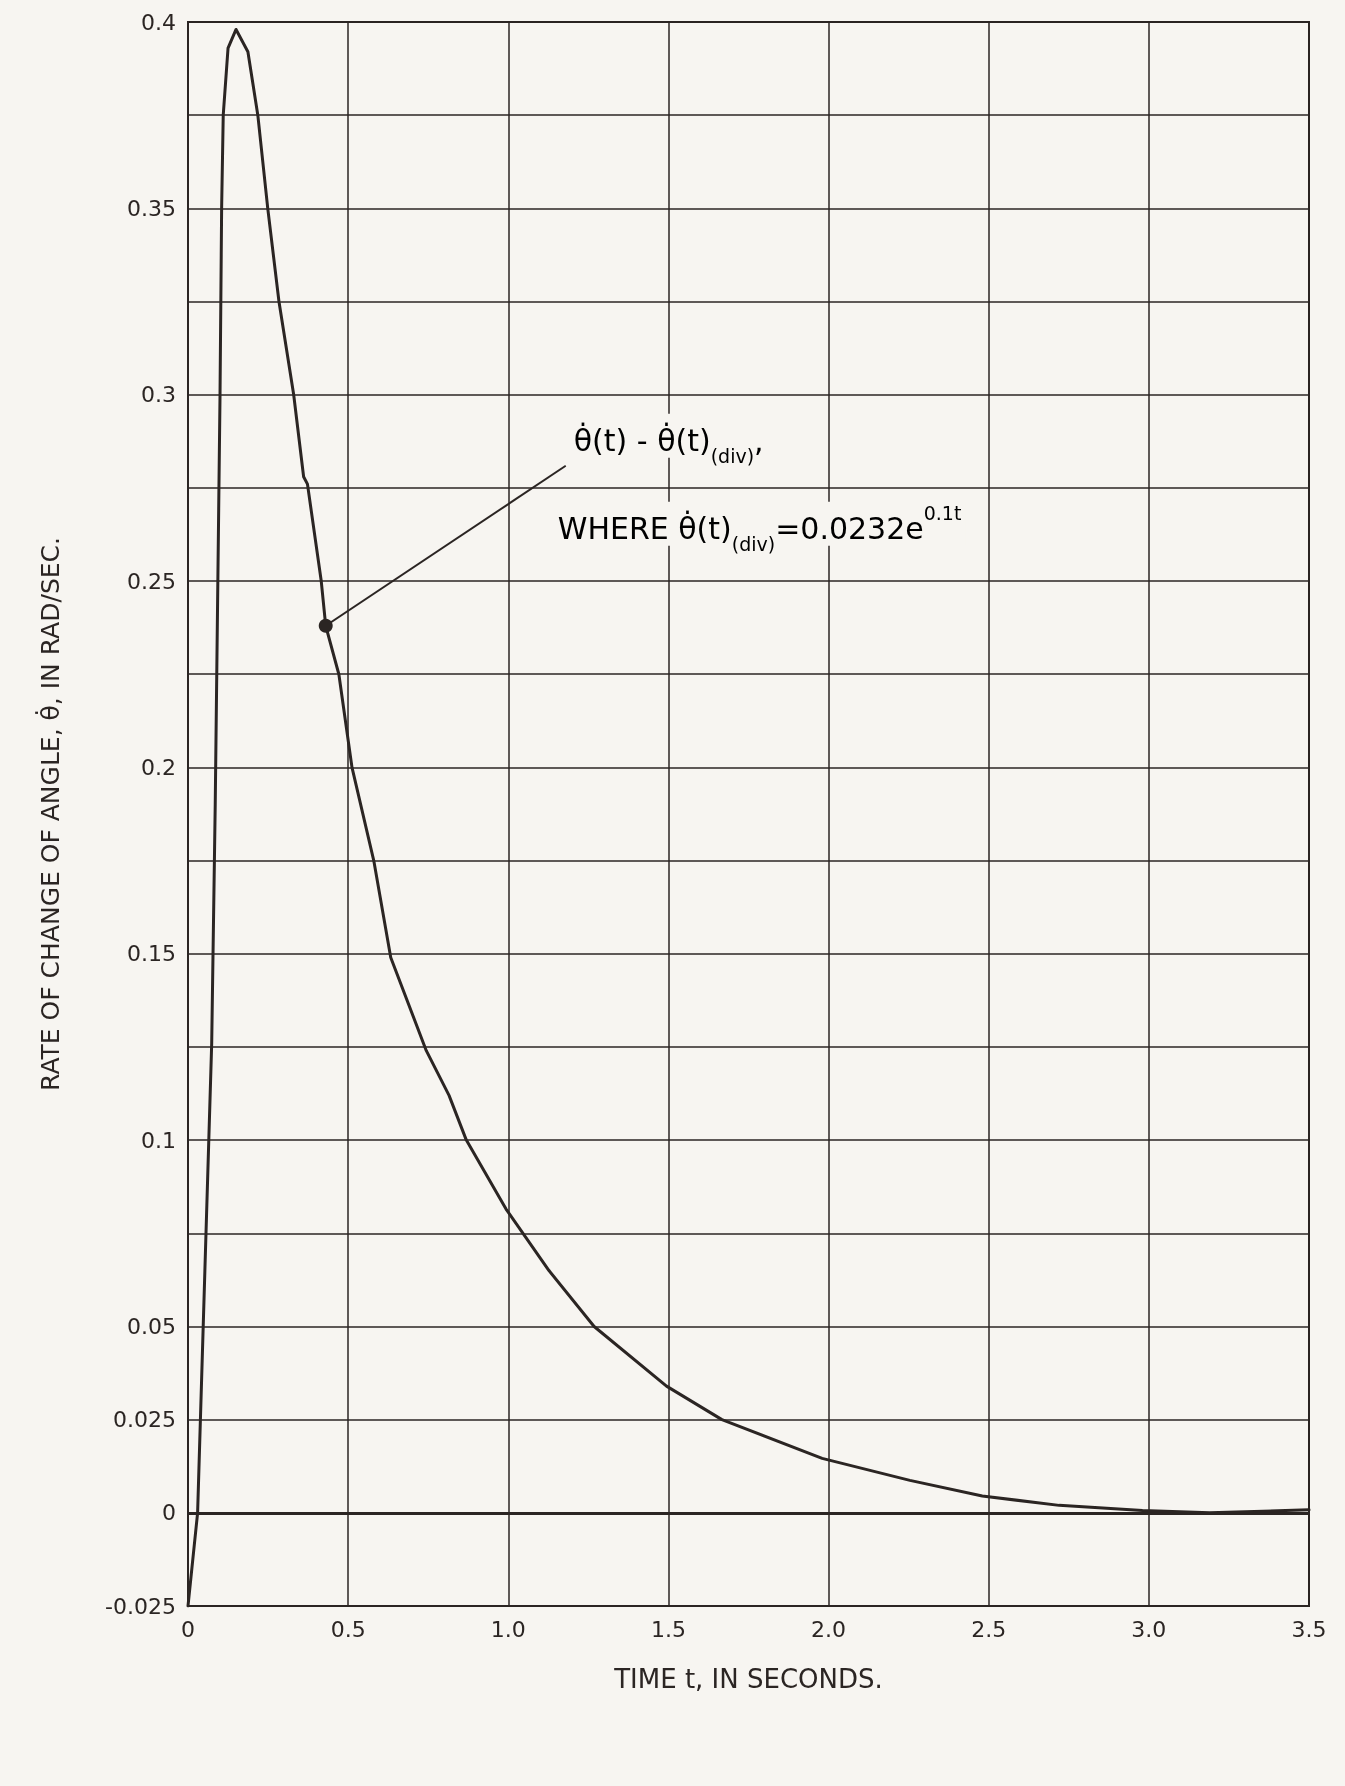 Image resolution: width=1345 pixels, height=1786 pixels. I want to click on x-tick-label: 0.5, so click(348, 1629).